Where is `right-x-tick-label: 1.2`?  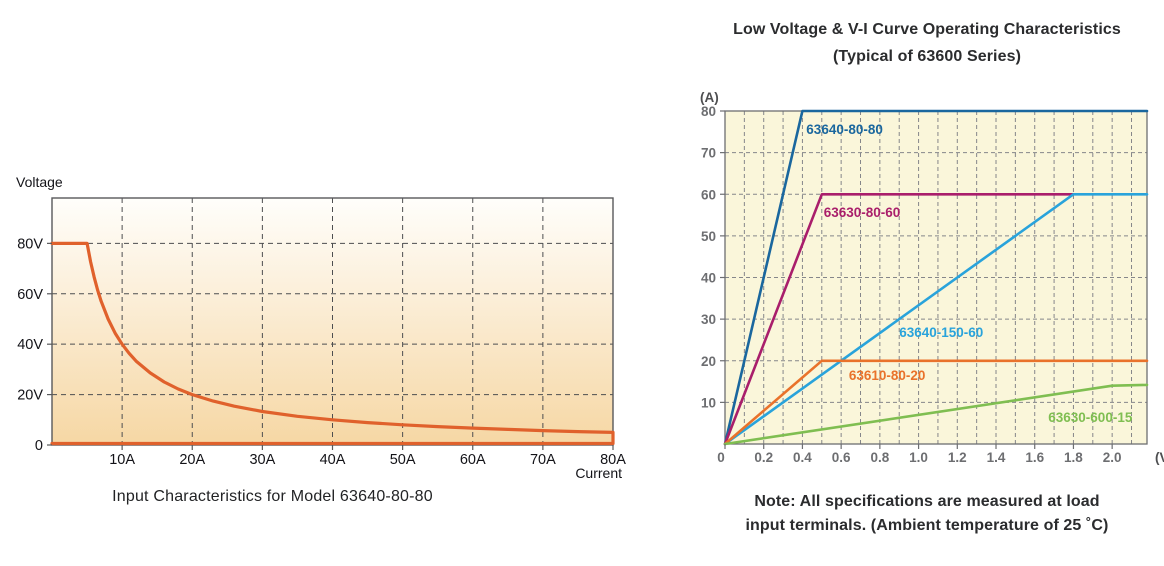
right-x-tick-label: 1.2 is located at coordinates (957, 457).